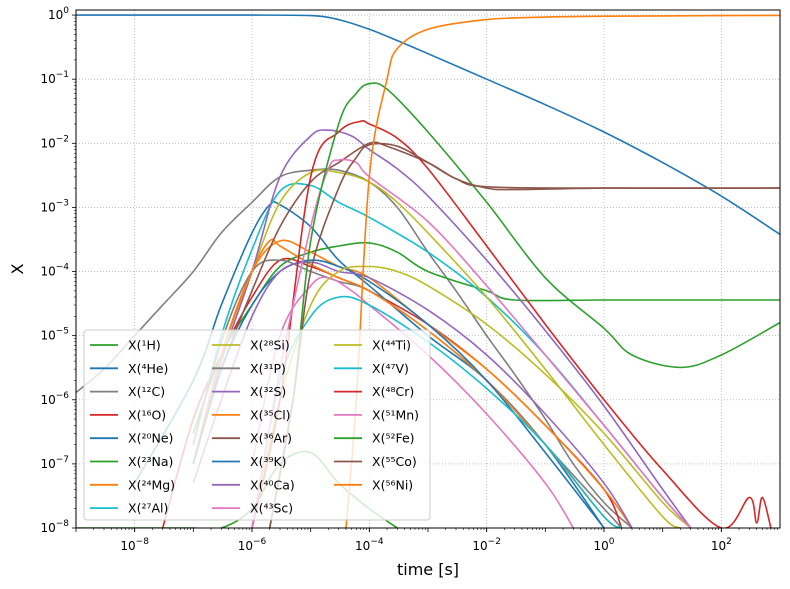  I want to click on legend-entry-label: X(²⁷Al), so click(148, 508).